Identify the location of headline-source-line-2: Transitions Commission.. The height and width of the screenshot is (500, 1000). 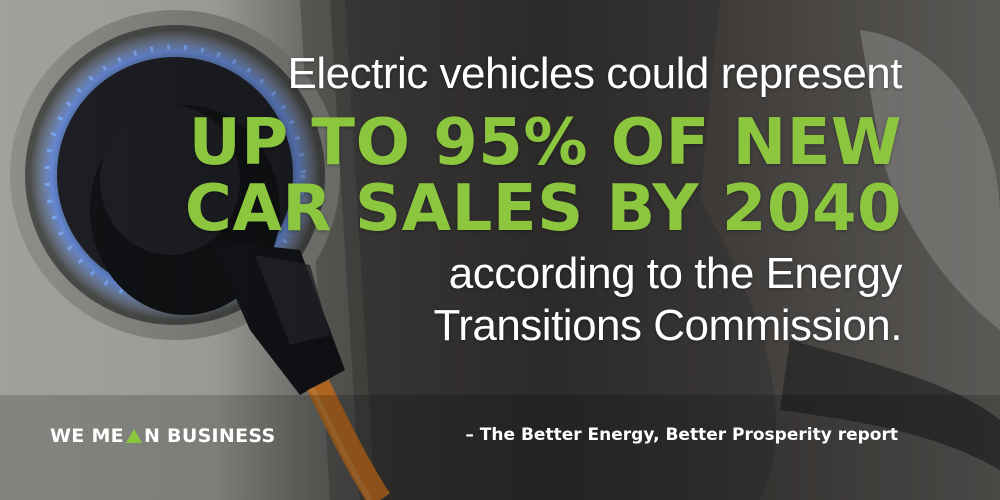
(667, 325).